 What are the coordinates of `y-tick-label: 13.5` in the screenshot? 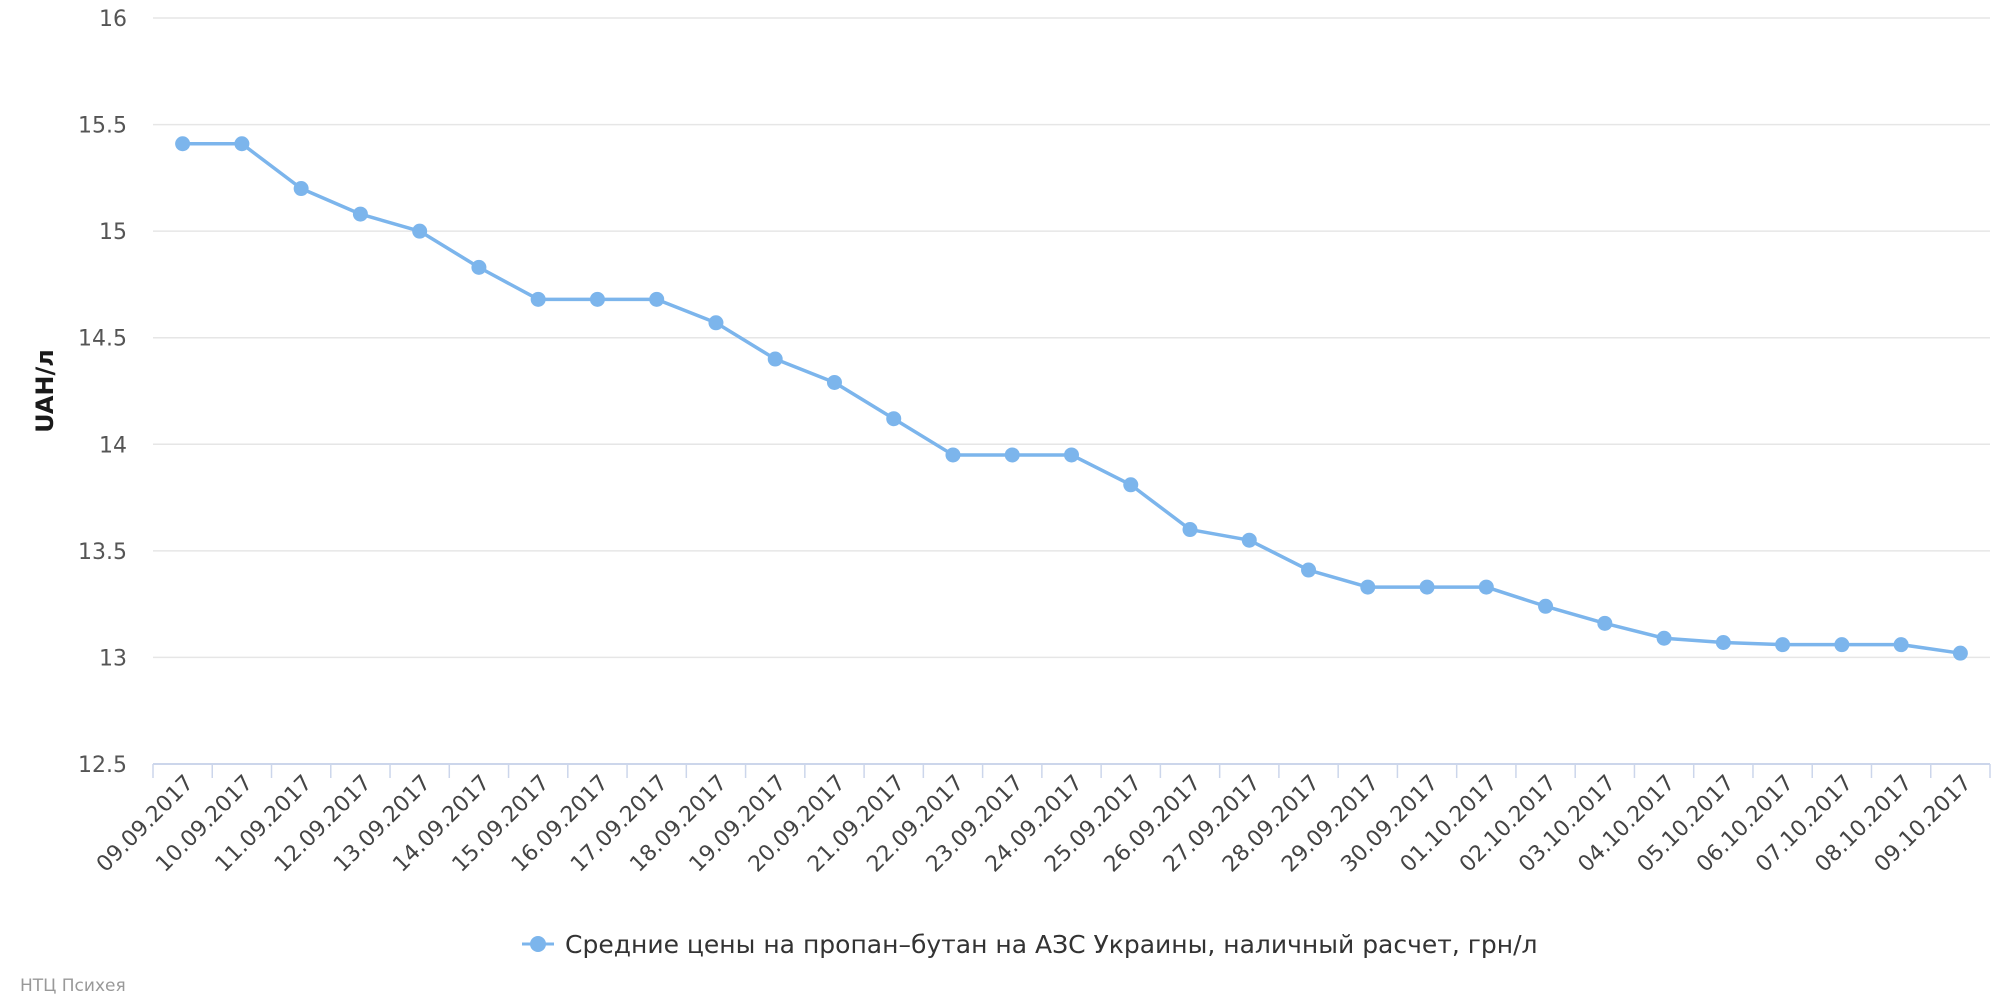 It's located at (102, 552).